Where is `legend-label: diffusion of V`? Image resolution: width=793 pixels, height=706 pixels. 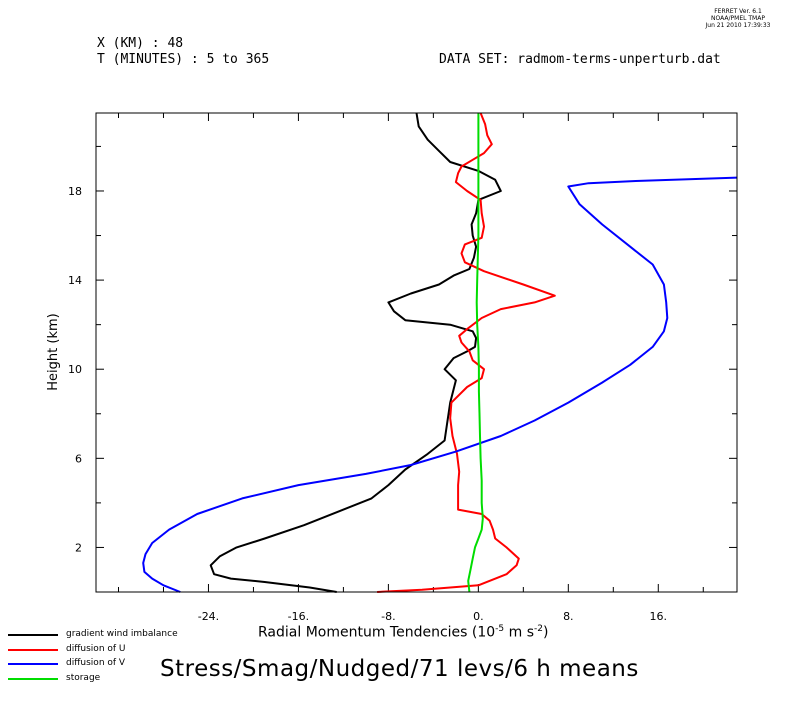
legend-label: diffusion of V is located at coordinates (96, 663).